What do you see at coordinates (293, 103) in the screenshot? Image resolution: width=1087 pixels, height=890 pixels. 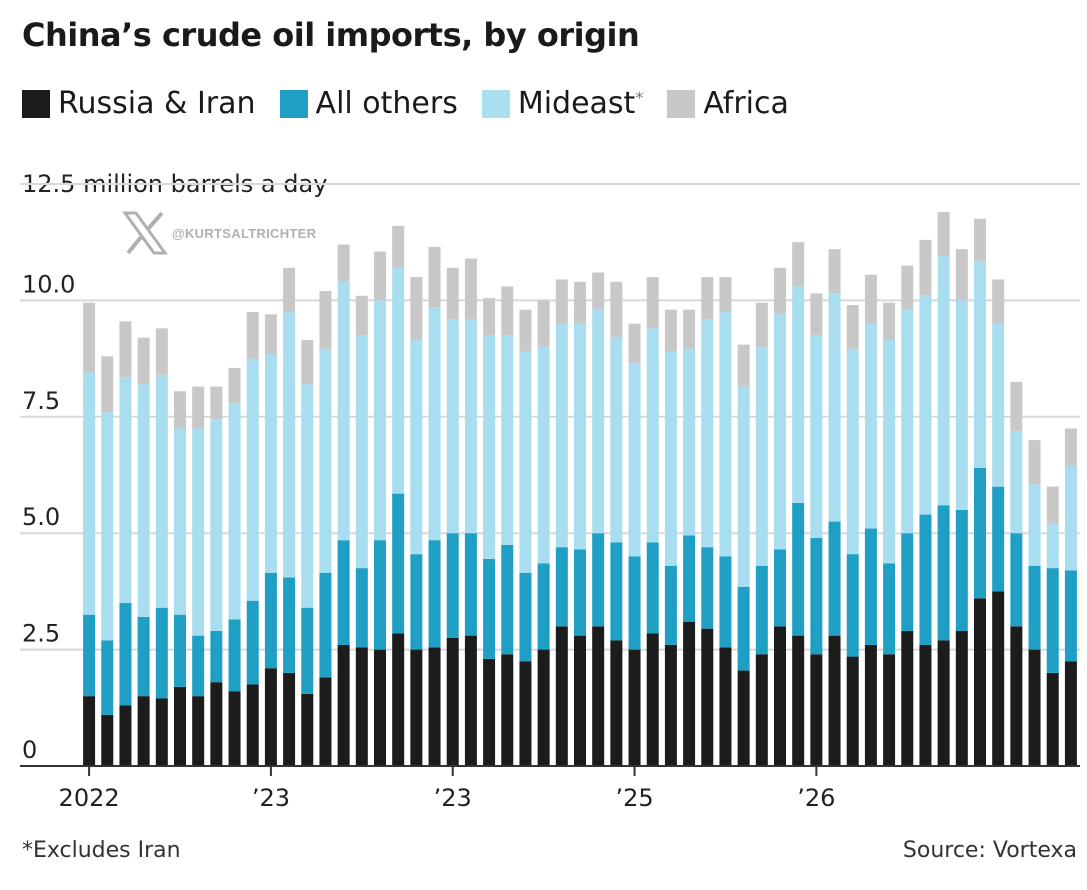 I see `legend-swatch-all-others` at bounding box center [293, 103].